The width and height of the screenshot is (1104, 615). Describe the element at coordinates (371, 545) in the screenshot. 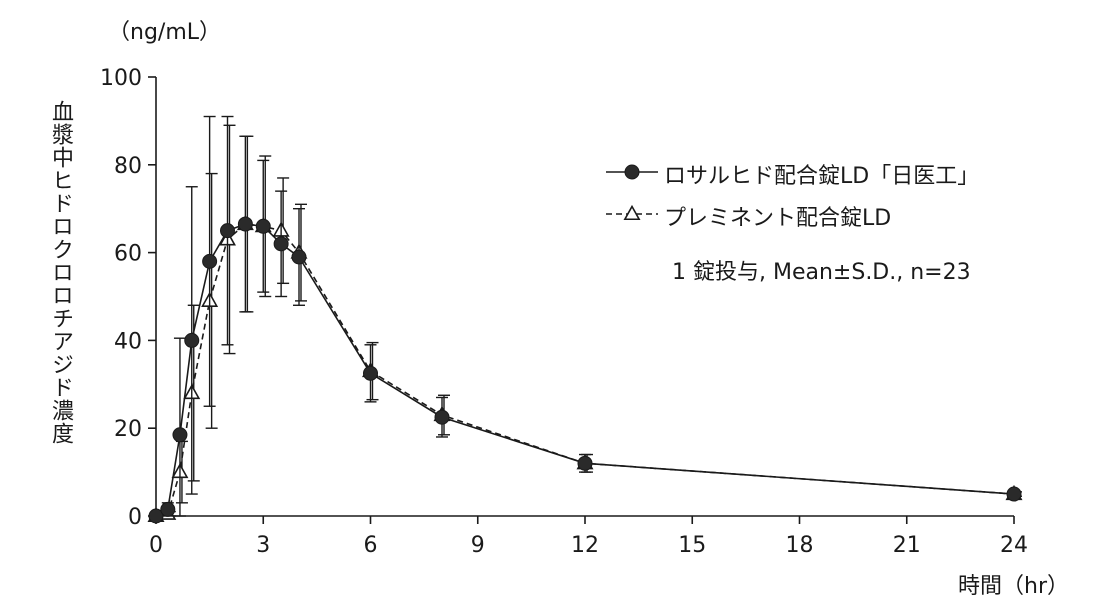

I see `x-tick-label: 6` at that location.